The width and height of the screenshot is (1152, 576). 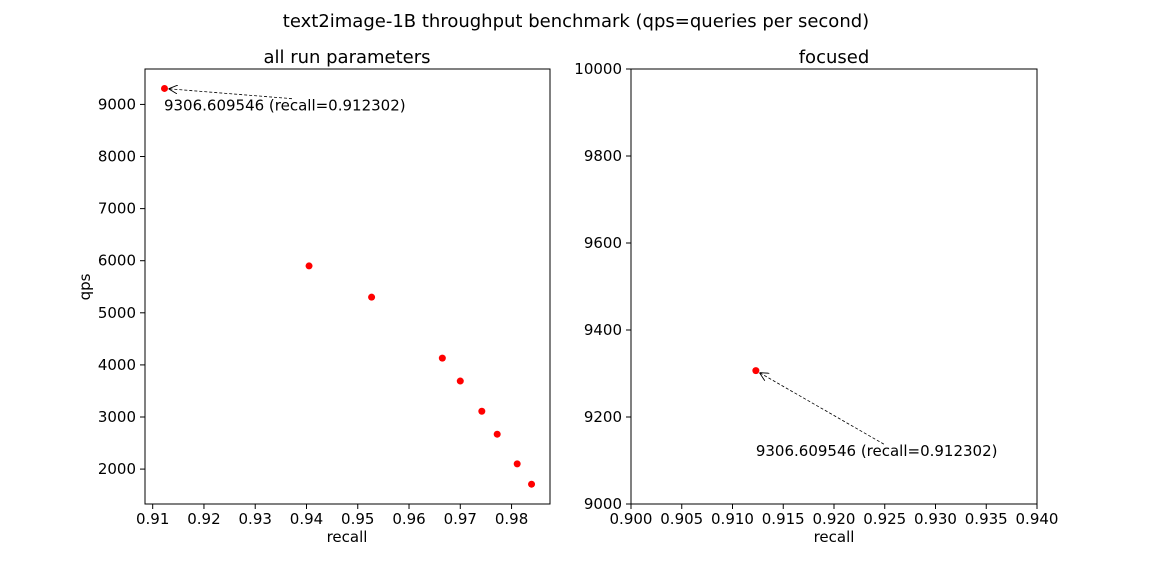 I want to click on x-tick-label: 0.910, so click(x=732, y=519).